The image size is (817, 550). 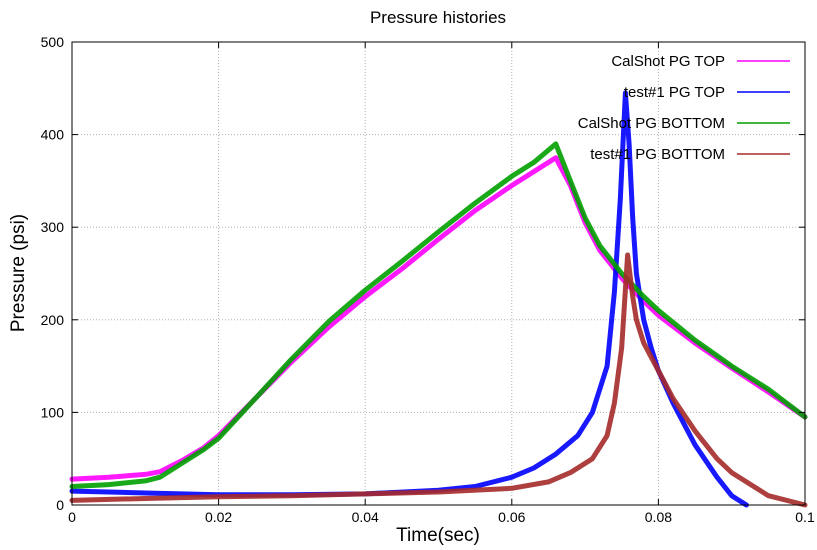 I want to click on x-axis-title: Time(sec), so click(x=438, y=535).